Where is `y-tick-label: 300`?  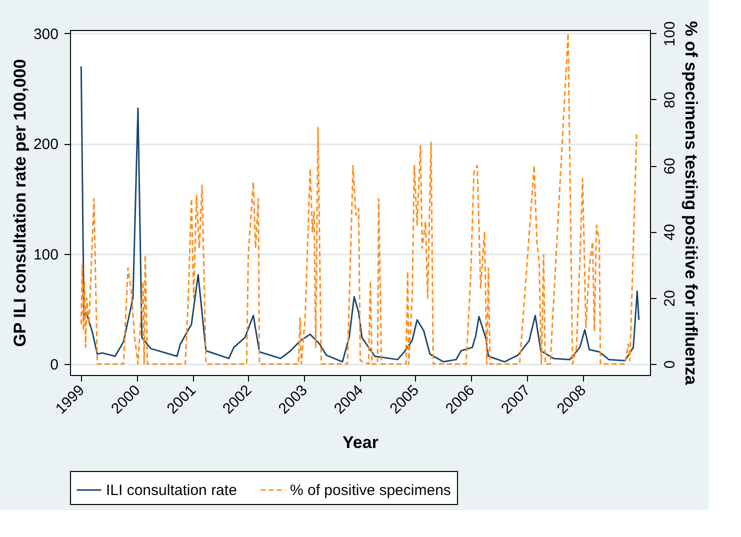
y-tick-label: 300 is located at coordinates (45, 34).